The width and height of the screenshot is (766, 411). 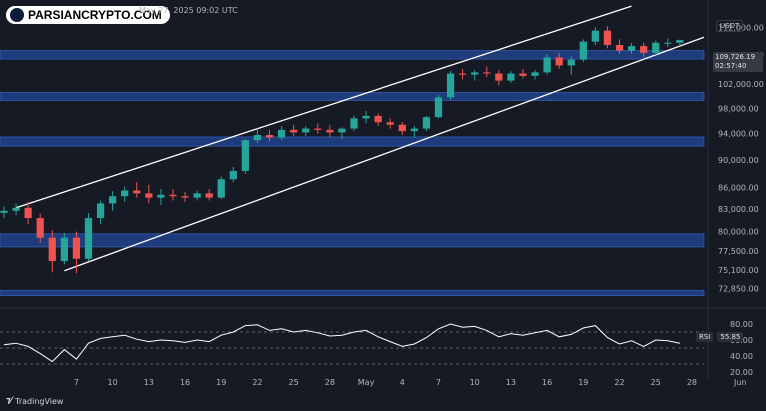 I want to click on date-tick-label: 13, so click(x=149, y=382).